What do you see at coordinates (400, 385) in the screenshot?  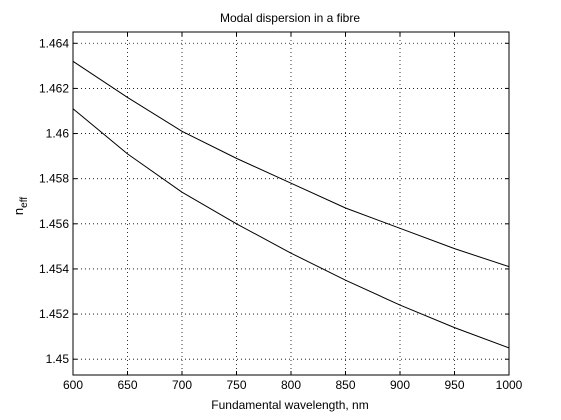 I see `x-tick-label: 900` at bounding box center [400, 385].